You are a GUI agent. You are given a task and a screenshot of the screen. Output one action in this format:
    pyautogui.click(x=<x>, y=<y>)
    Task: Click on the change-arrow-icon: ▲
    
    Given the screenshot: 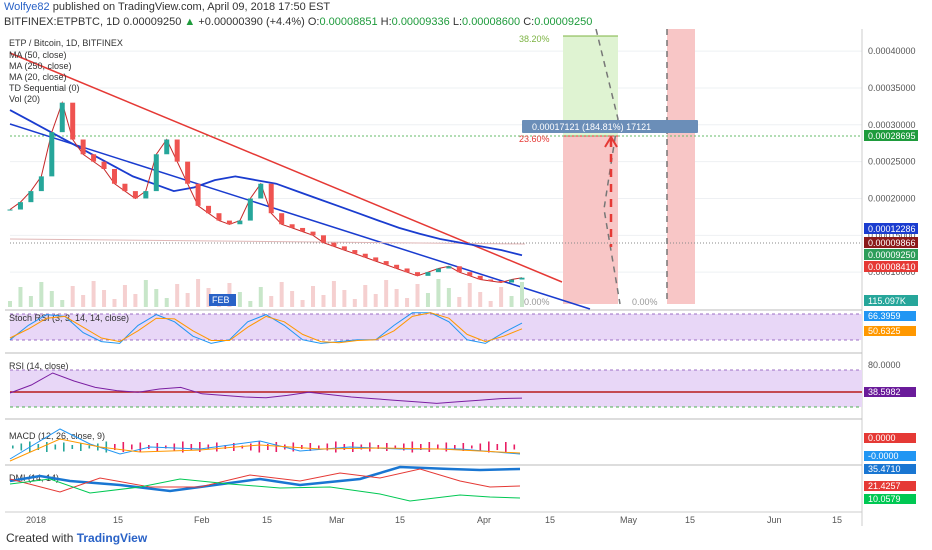 What is the action you would take?
    pyautogui.click(x=190, y=22)
    